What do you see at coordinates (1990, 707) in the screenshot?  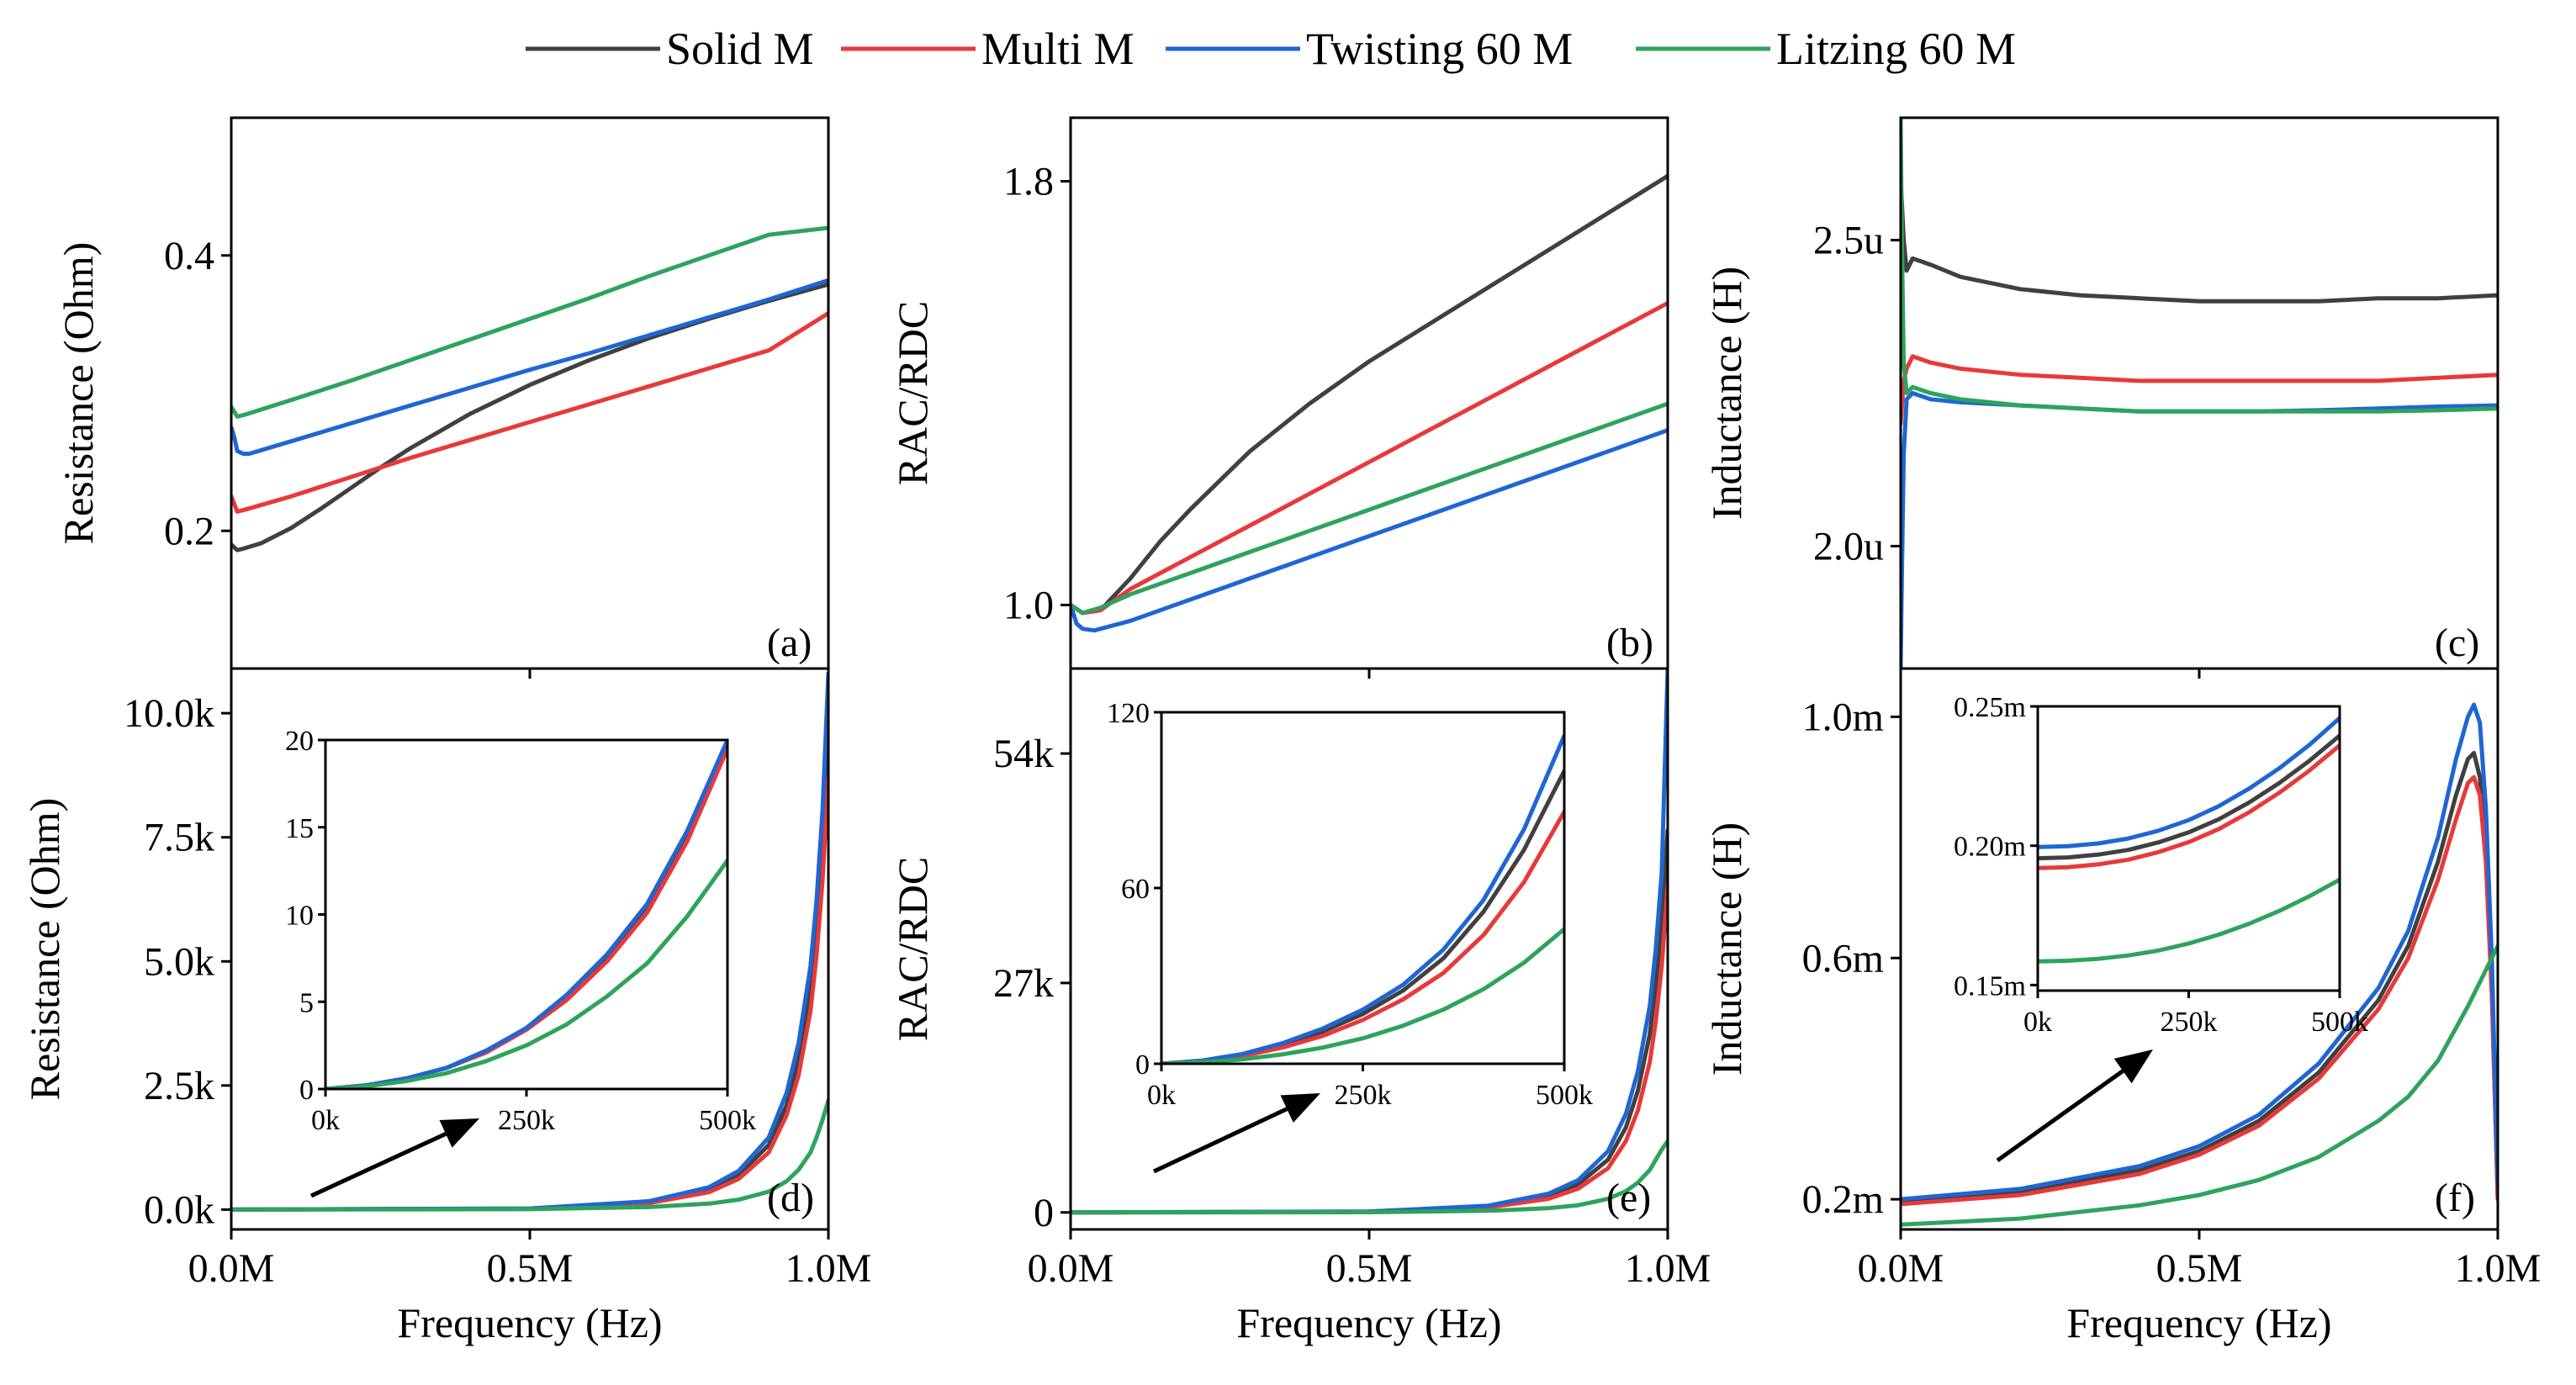 I see `inset-y-tick-label: 0.25m` at bounding box center [1990, 707].